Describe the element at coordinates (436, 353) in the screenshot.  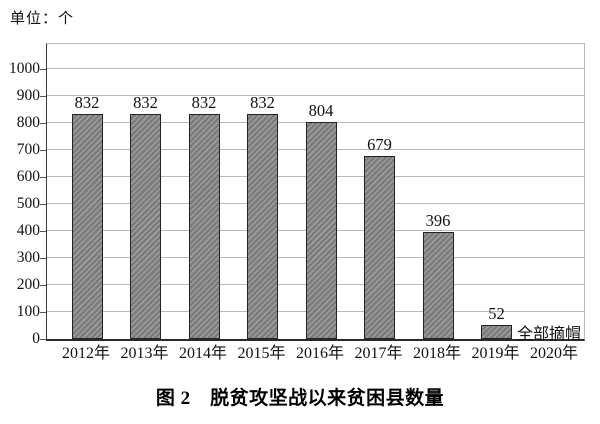
I see `x-axis-label-2018年: 2018年` at that location.